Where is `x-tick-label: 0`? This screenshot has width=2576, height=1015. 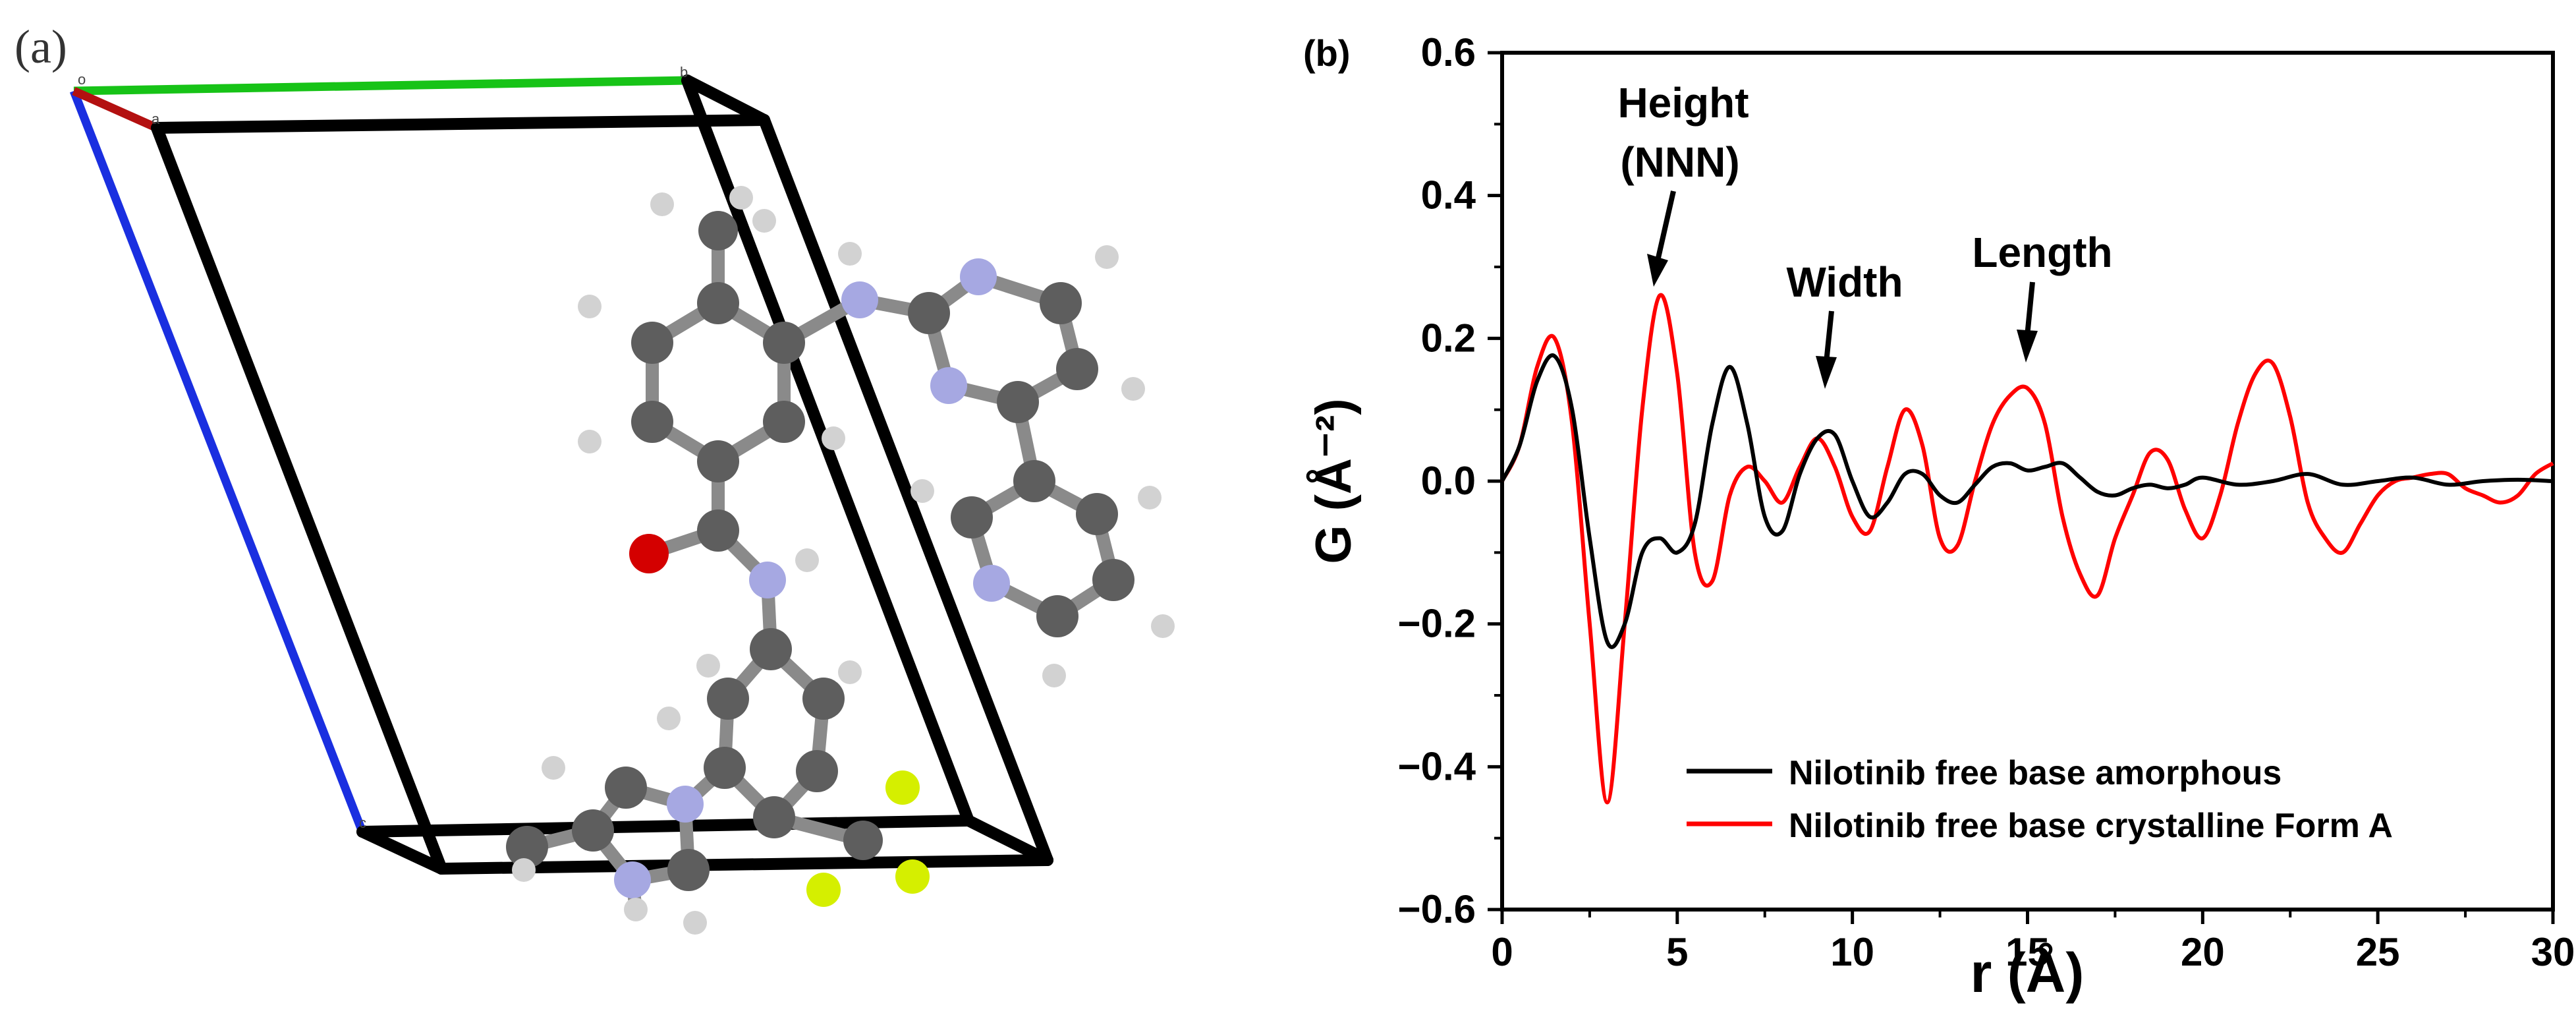 x-tick-label: 0 is located at coordinates (1502, 952).